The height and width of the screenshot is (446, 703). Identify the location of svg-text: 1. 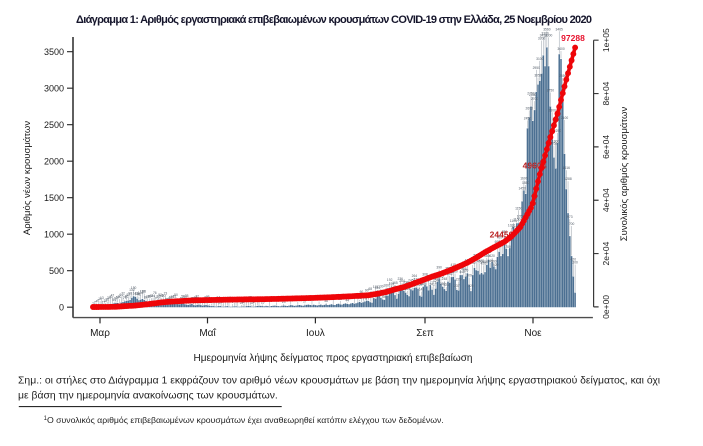
(93, 304).